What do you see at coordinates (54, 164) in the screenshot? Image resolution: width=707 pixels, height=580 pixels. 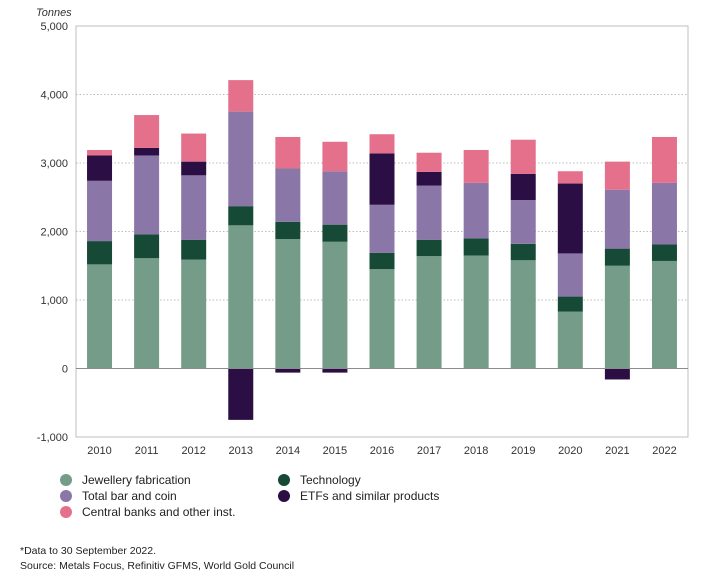 I see `y-tick-label: 3,000` at bounding box center [54, 164].